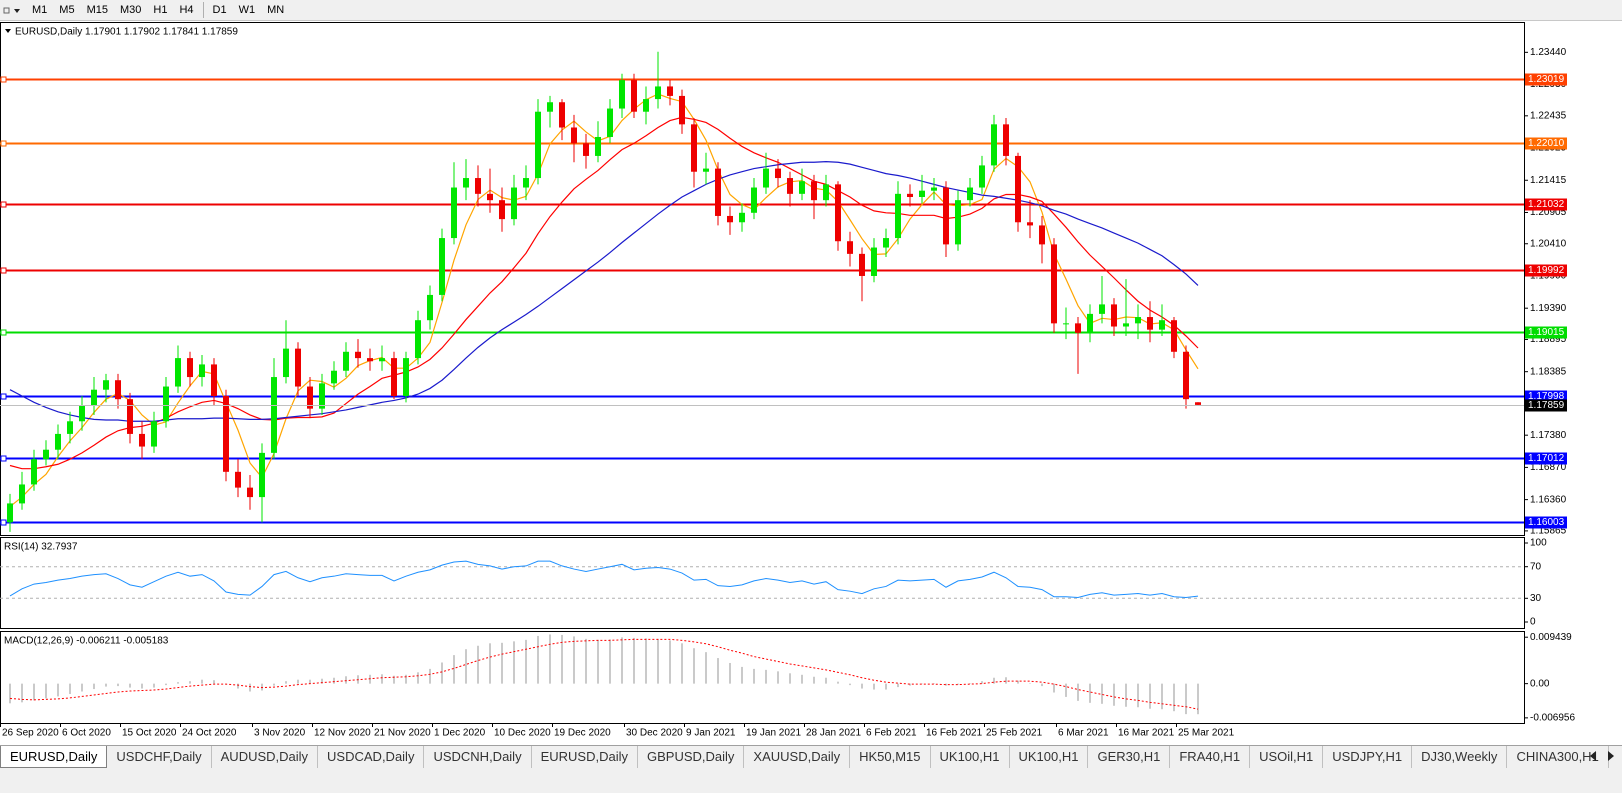 The width and height of the screenshot is (1622, 793). I want to click on toolbar-menu-icon, so click(13, 10).